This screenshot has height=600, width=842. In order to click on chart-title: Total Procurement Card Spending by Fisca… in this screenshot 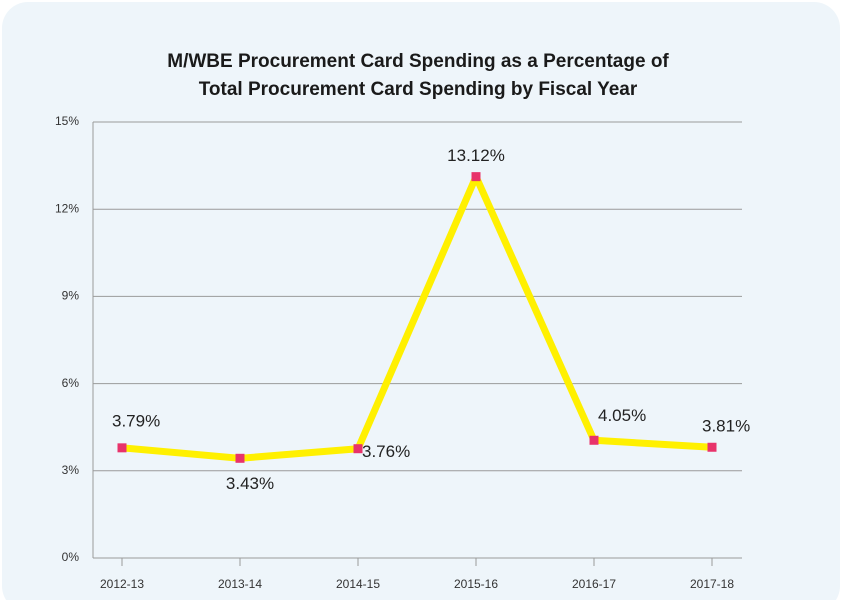, I will do `click(418, 89)`.